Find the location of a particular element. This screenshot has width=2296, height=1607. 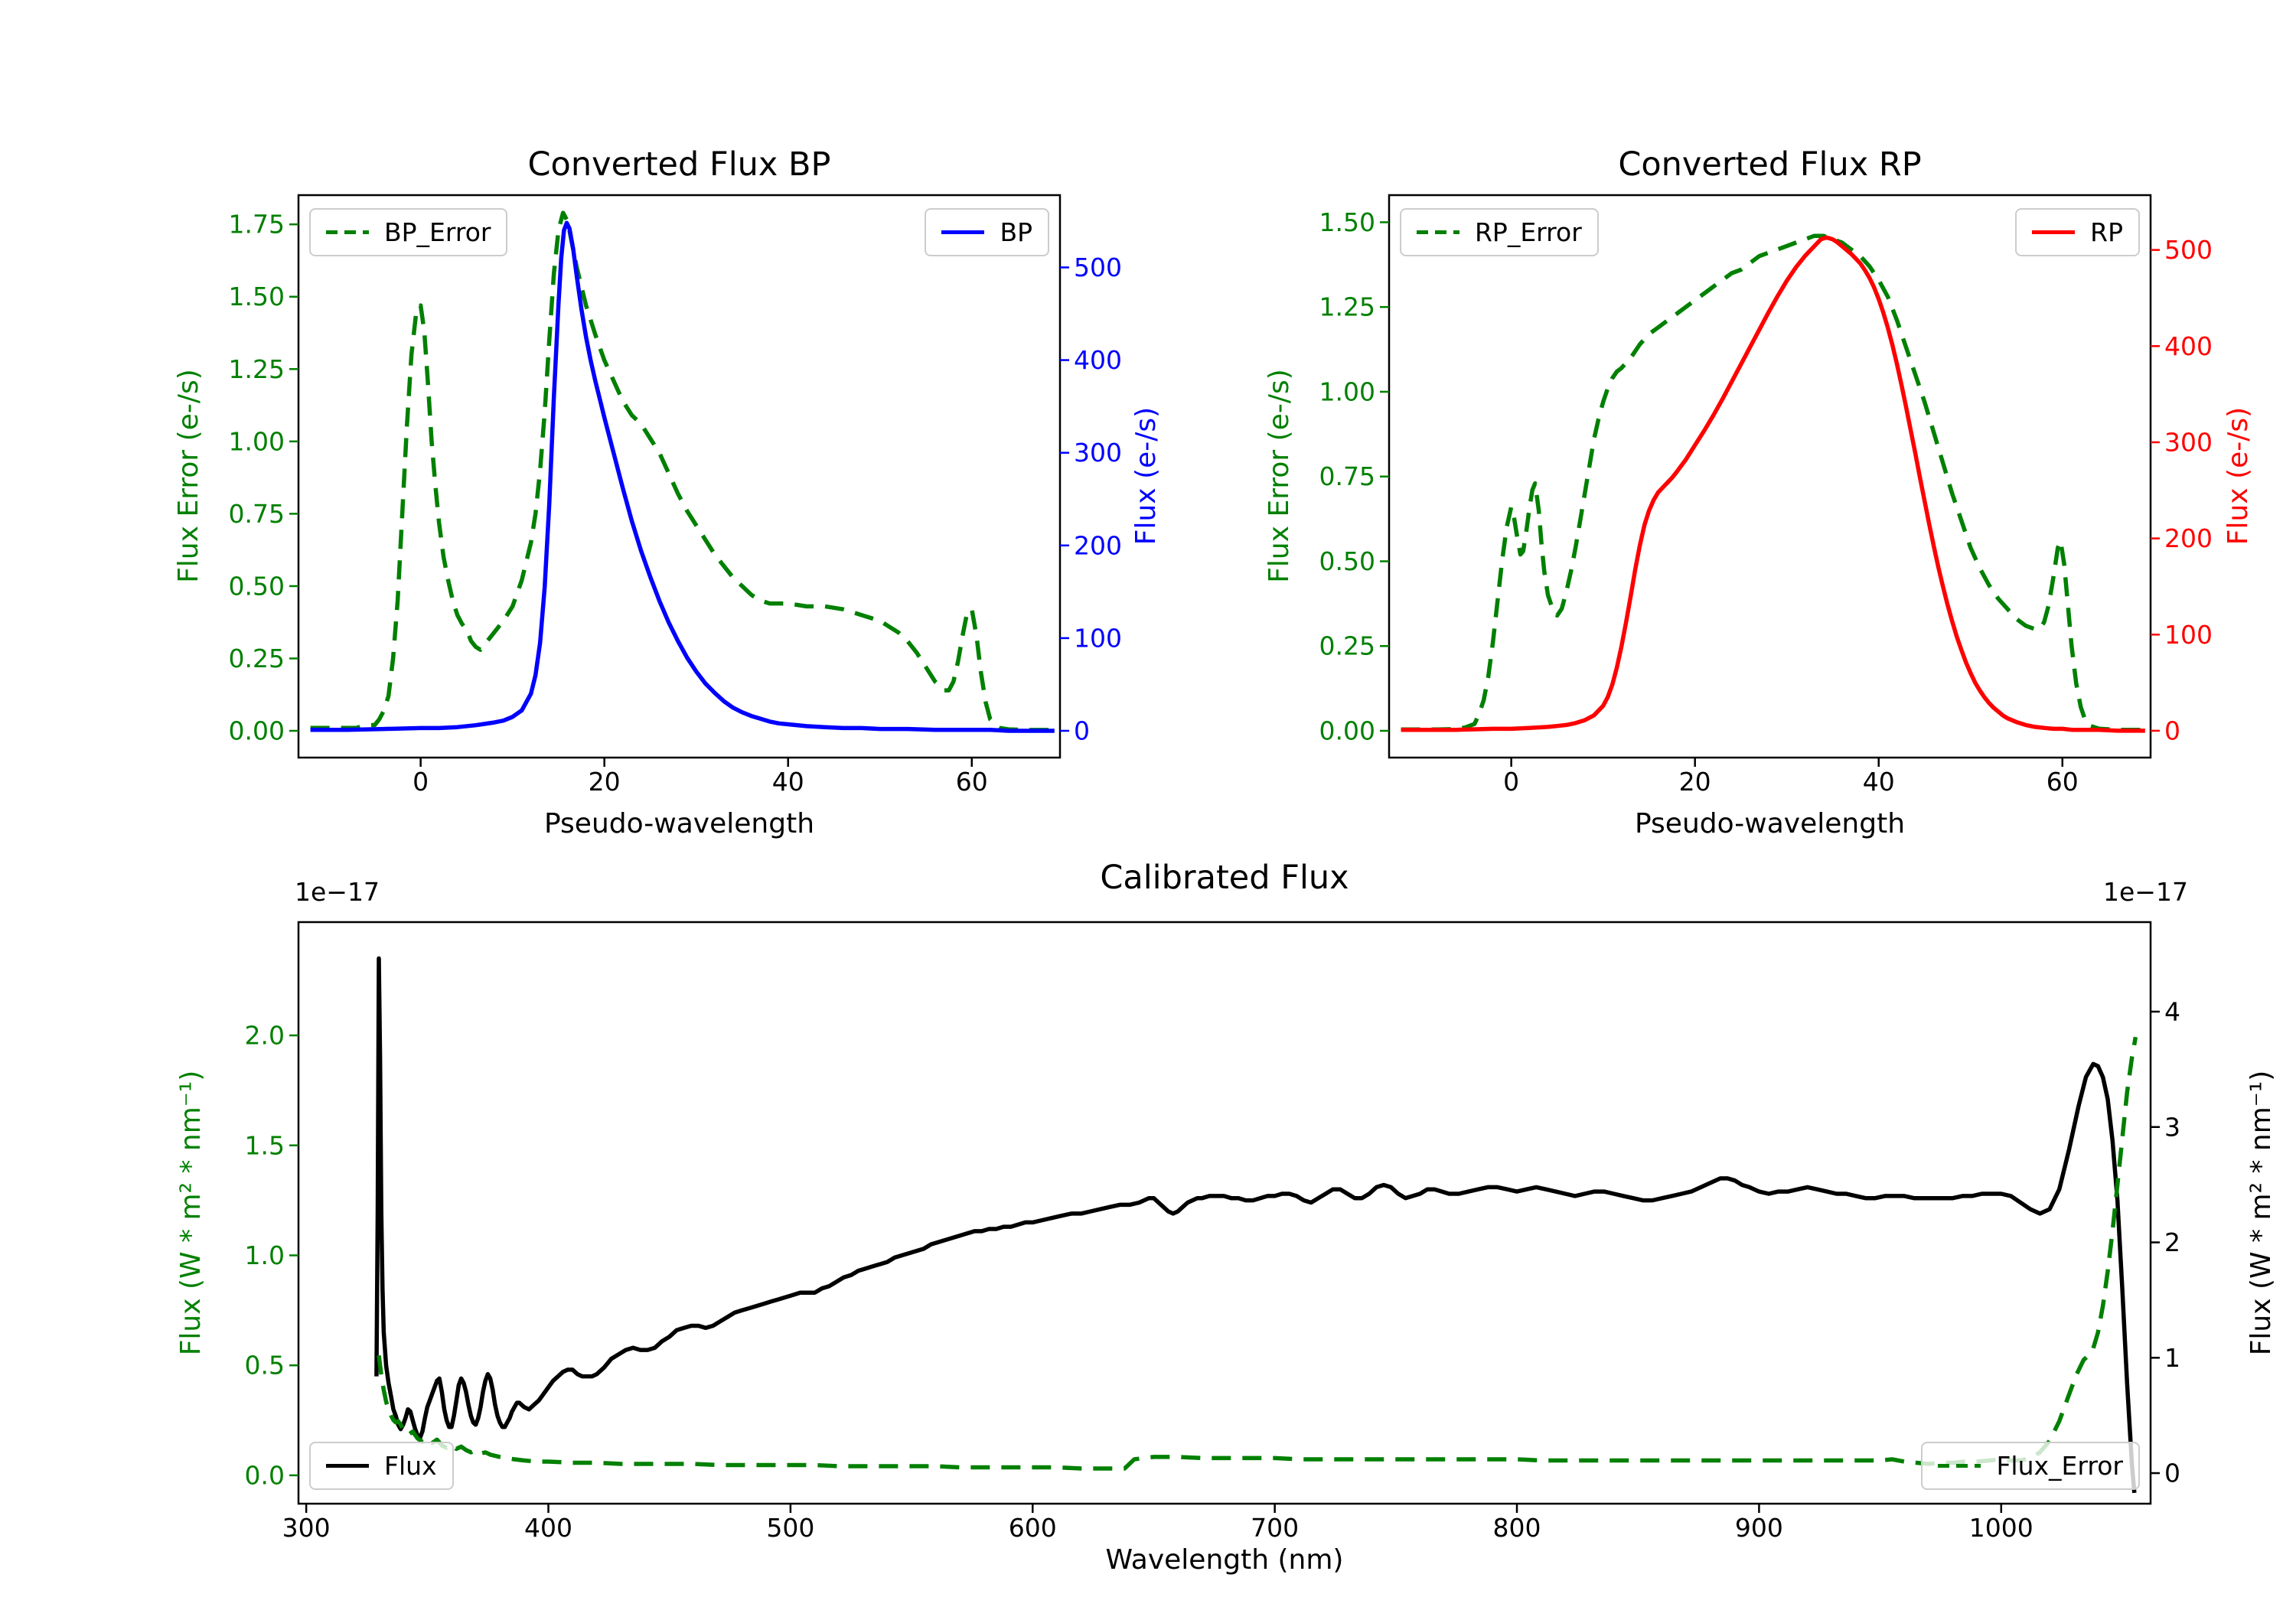

series-RP_Error is located at coordinates (1773, 482).